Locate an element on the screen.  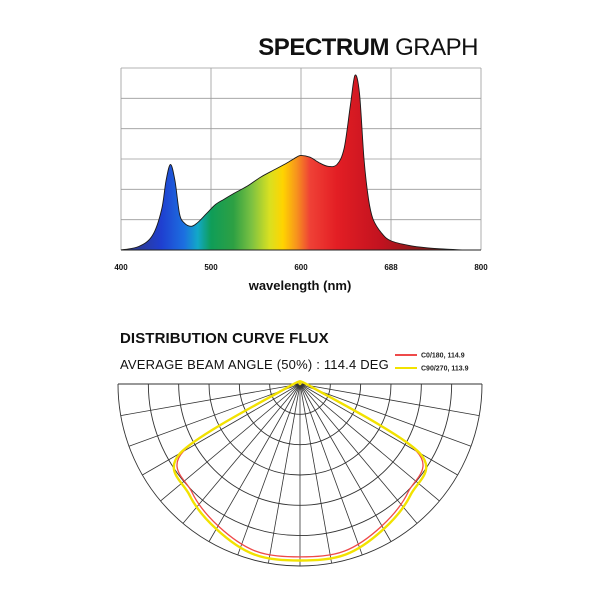
spectrum-title: SPECTRUM GRAPH is located at coordinates (368, 48).